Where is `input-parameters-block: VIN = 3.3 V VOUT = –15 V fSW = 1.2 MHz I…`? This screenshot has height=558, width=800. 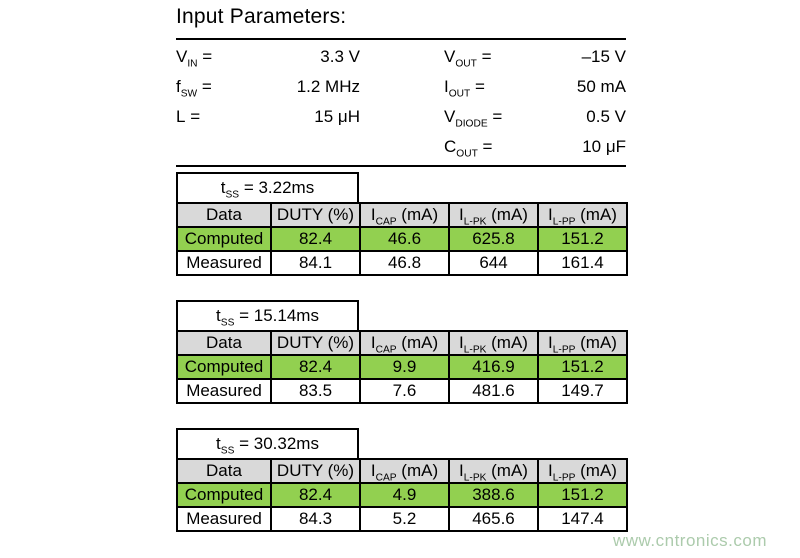
input-parameters-block: VIN = 3.3 V VOUT = –15 V fSW = 1.2 MHz I… is located at coordinates (401, 102).